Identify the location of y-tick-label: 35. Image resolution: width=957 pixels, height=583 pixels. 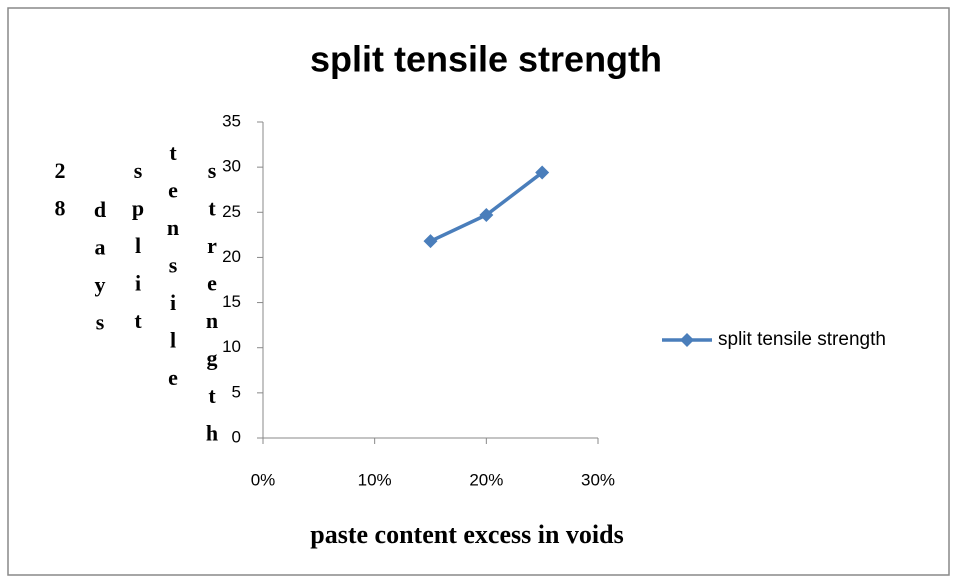
(231, 120).